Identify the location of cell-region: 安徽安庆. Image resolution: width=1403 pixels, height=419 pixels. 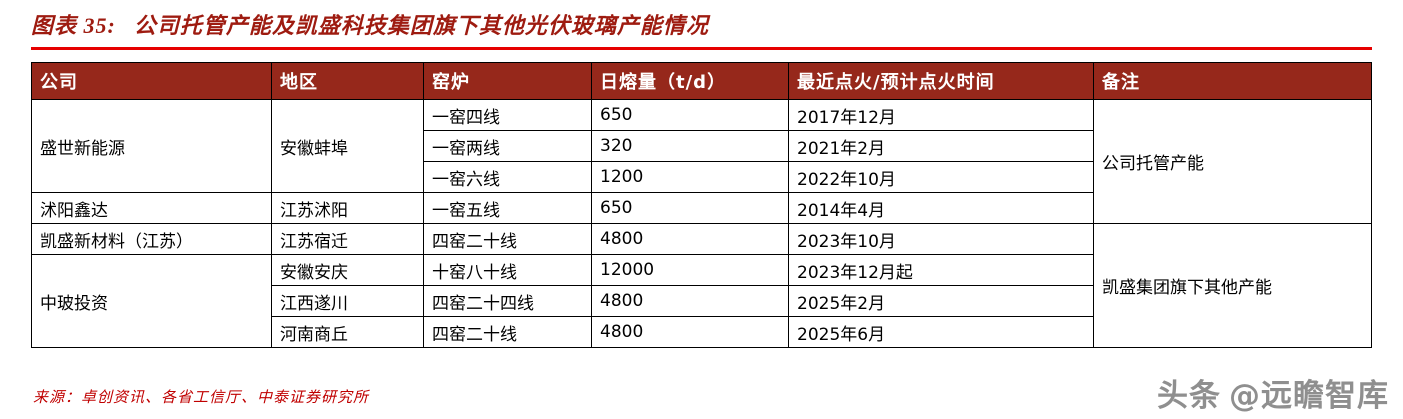
(347, 270).